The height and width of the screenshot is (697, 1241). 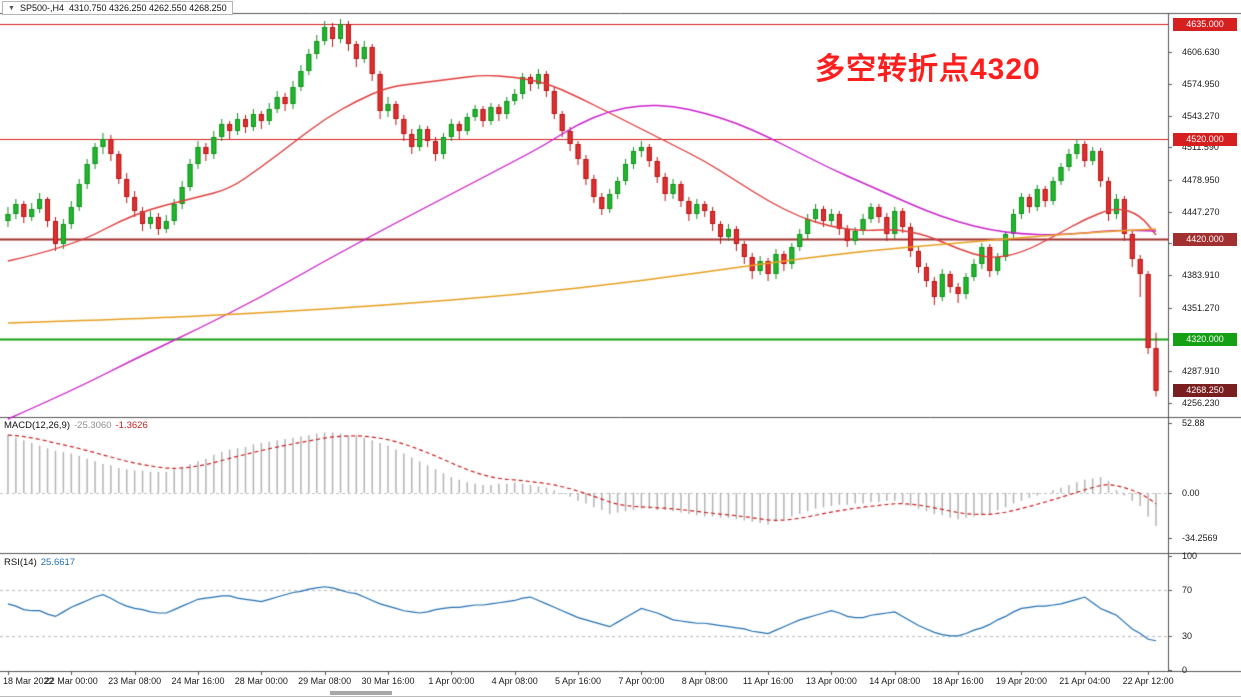 I want to click on macd-main-value: -25.3060, so click(x=93, y=425).